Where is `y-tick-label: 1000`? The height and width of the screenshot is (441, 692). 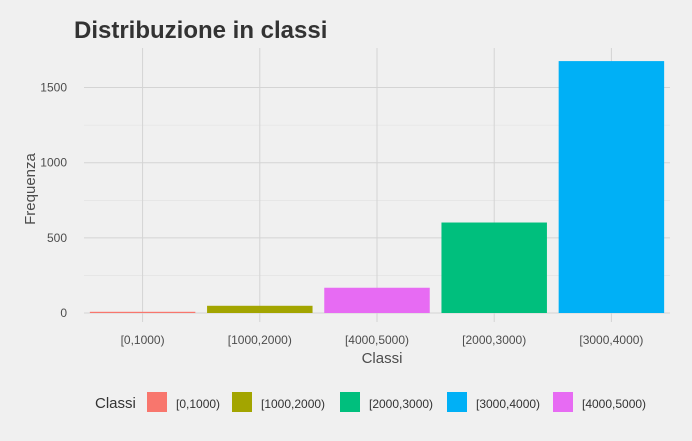
y-tick-label: 1000 is located at coordinates (53, 163).